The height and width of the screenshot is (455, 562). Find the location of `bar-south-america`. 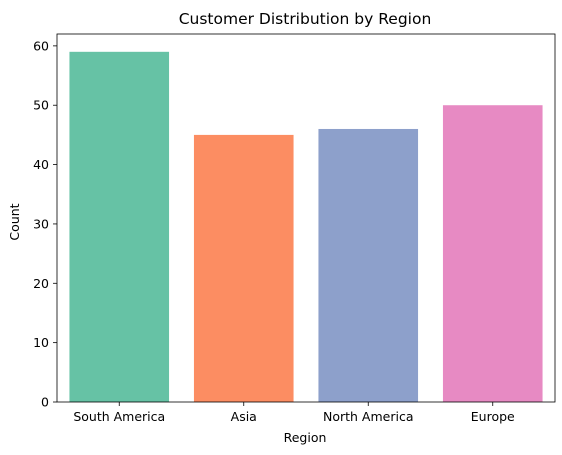

bar-south-america is located at coordinates (119, 227).